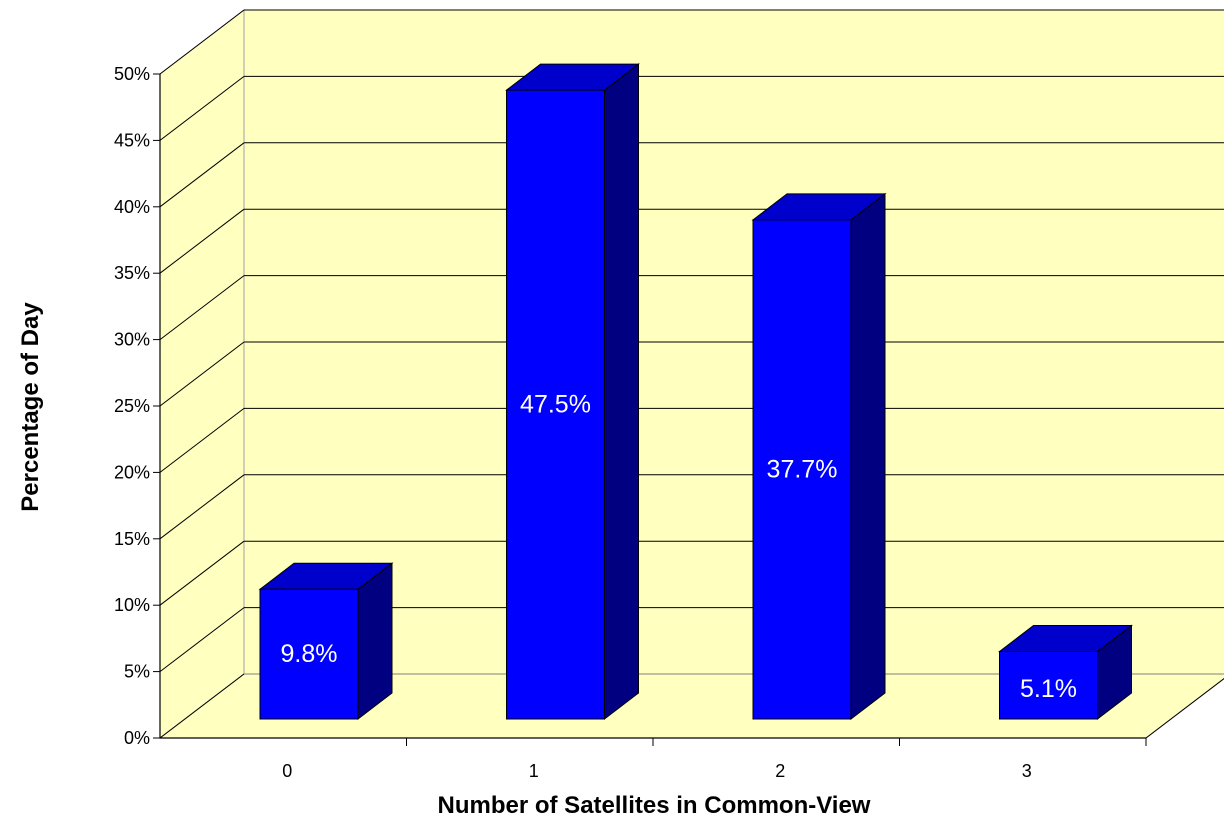 Image resolution: width=1224 pixels, height=819 pixels. Describe the element at coordinates (534, 771) in the screenshot. I see `x-tick-label: 1` at that location.